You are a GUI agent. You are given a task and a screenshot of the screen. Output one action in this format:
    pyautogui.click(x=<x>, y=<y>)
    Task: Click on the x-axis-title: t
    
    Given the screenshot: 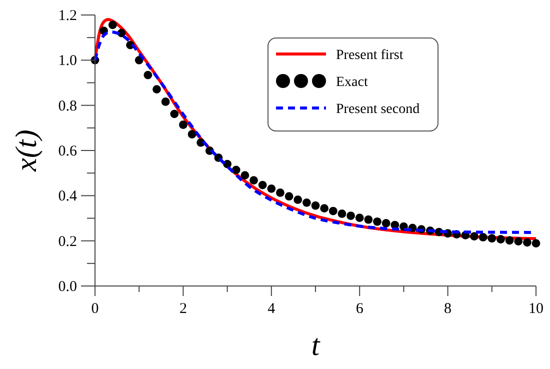 What is the action you would take?
    pyautogui.click(x=315, y=345)
    